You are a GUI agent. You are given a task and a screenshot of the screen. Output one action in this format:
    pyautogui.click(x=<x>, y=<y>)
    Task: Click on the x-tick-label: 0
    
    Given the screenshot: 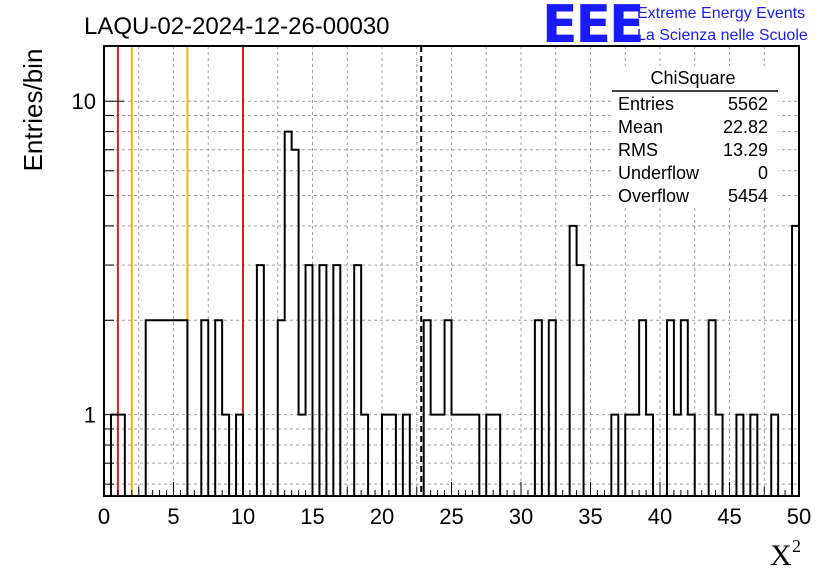 What is the action you would take?
    pyautogui.click(x=104, y=516)
    